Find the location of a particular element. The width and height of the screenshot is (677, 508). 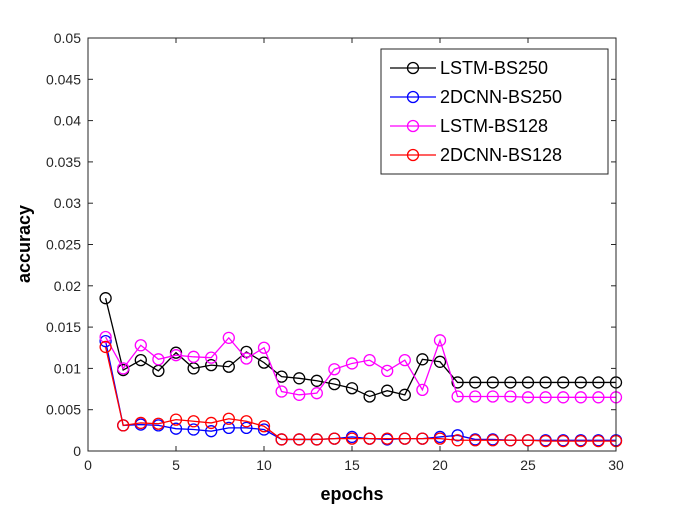

legend-label: 2DCNN-BS250 is located at coordinates (501, 97).